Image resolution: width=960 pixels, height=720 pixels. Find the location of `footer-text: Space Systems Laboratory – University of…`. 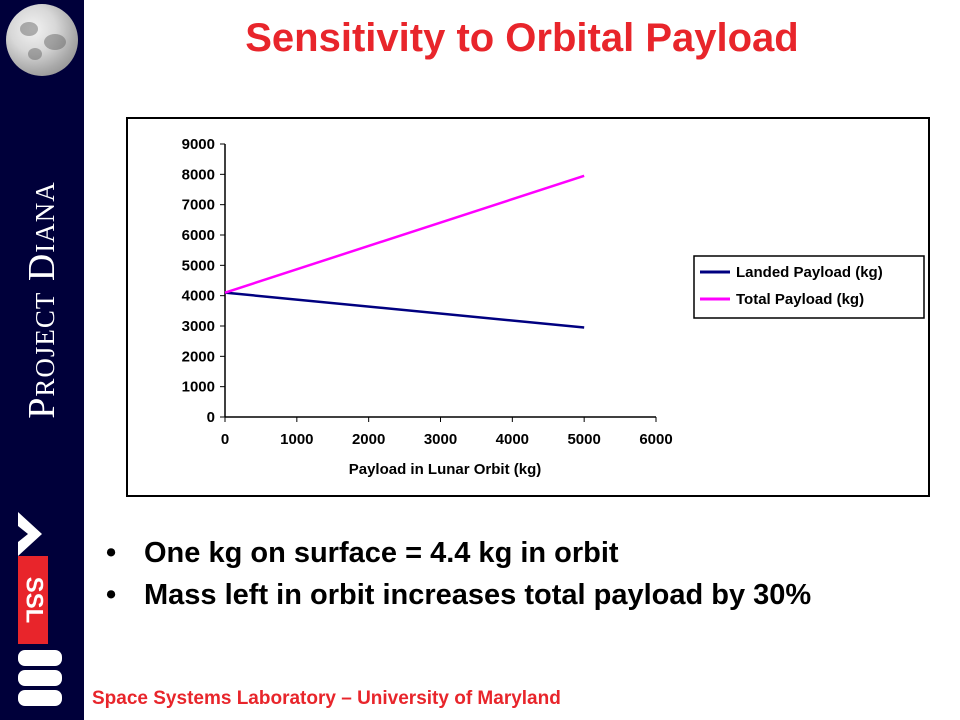

footer-text: Space Systems Laboratory – University of… is located at coordinates (326, 698).